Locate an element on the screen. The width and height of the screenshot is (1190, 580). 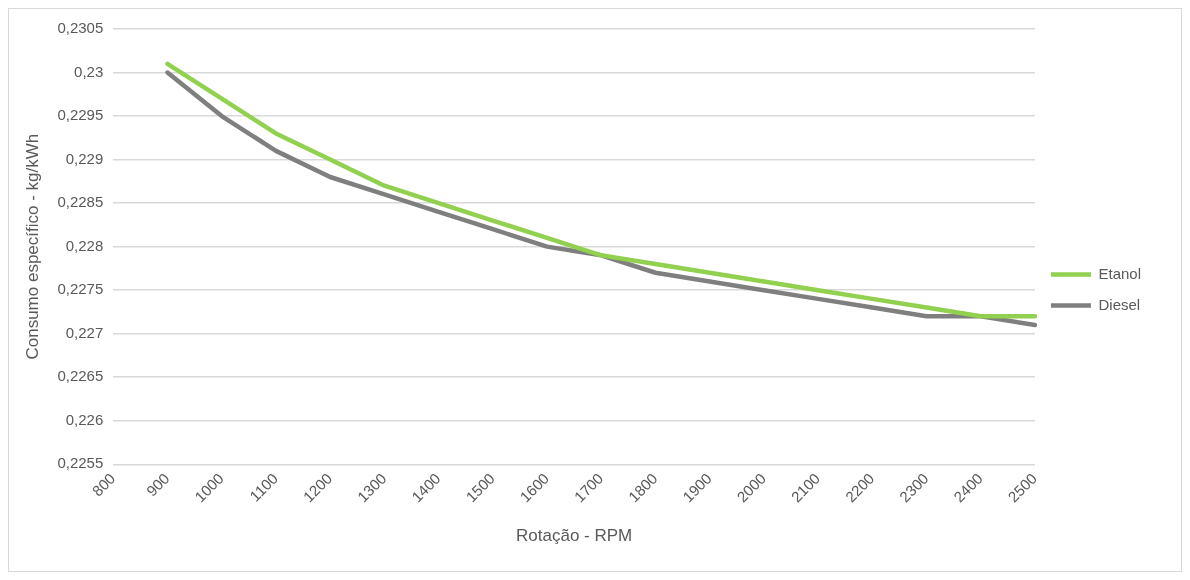
x-axis-title: Rotação - RPM is located at coordinates (574, 536).